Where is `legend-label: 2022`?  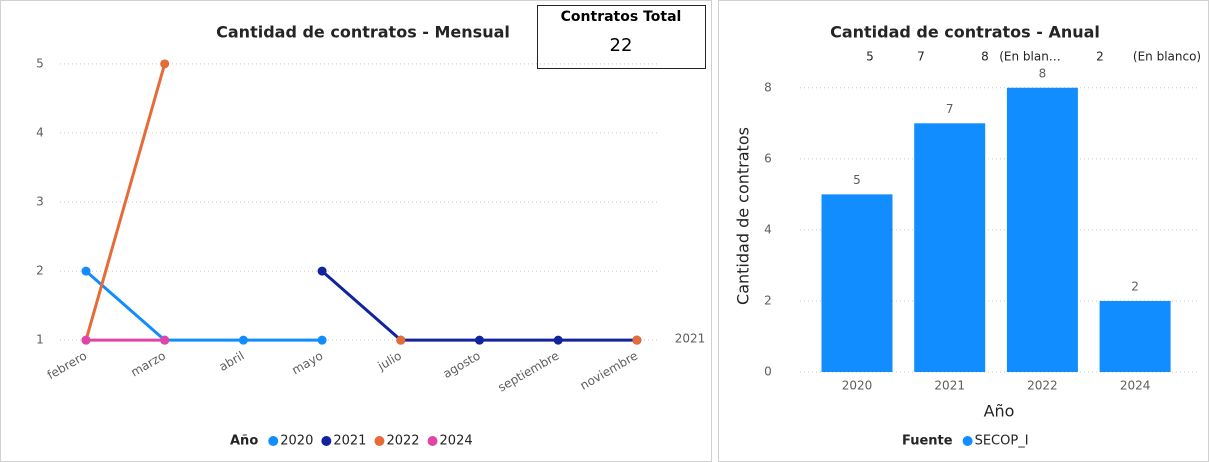 legend-label: 2022 is located at coordinates (402, 441).